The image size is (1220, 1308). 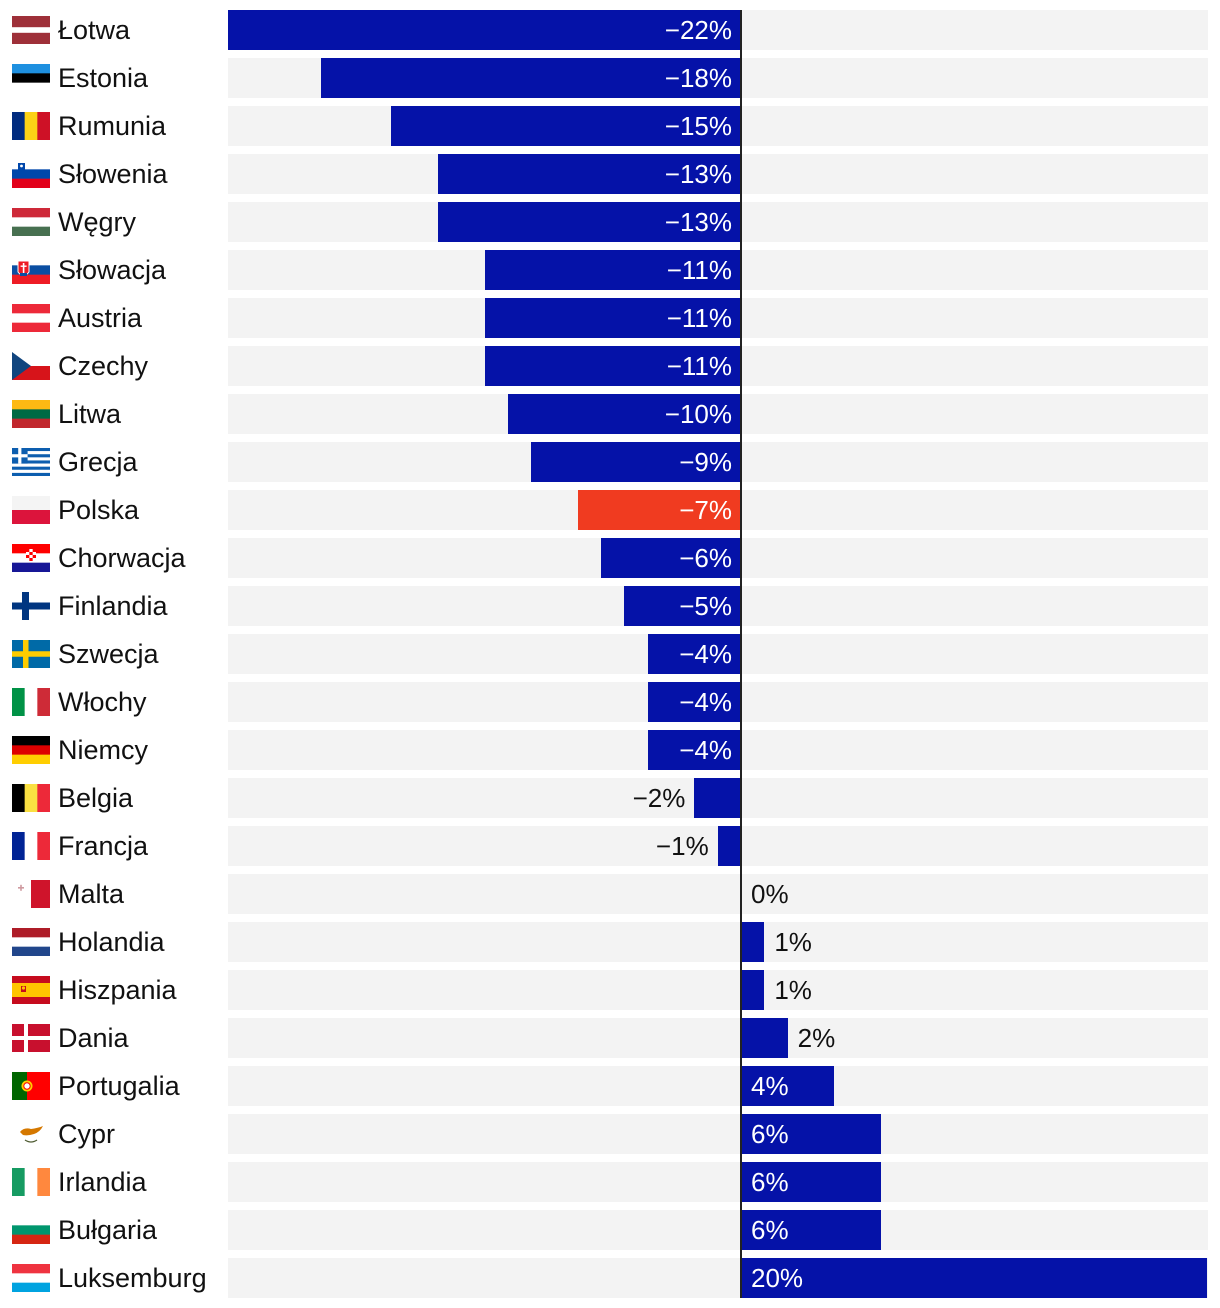 What do you see at coordinates (566, 126) in the screenshot?
I see `bar-rumunia` at bounding box center [566, 126].